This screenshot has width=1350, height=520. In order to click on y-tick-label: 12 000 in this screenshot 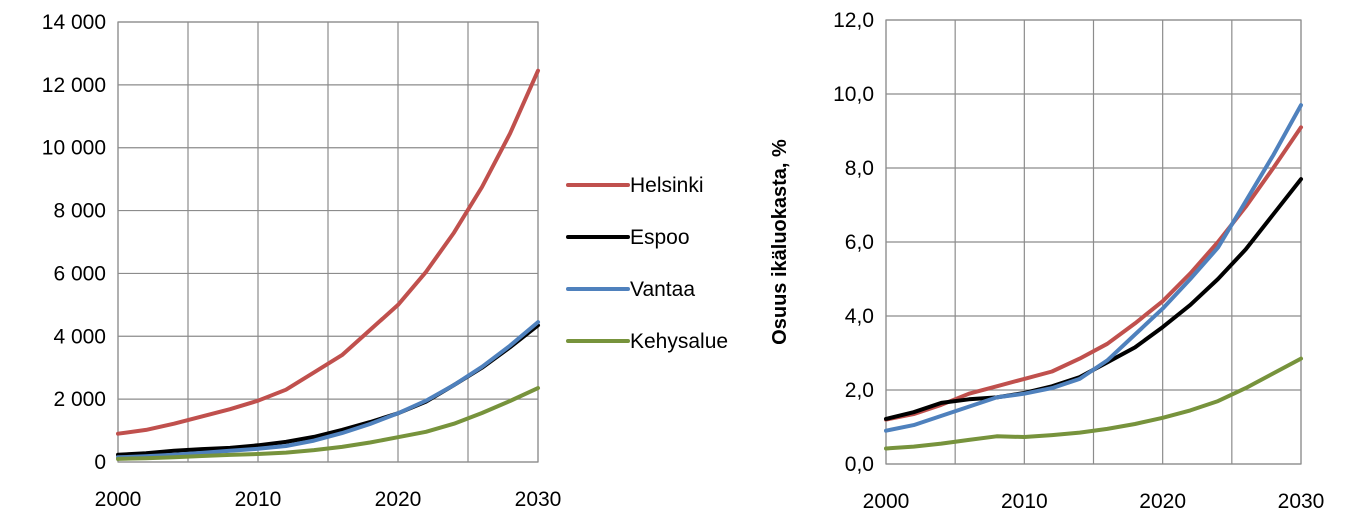, I will do `click(74, 85)`.